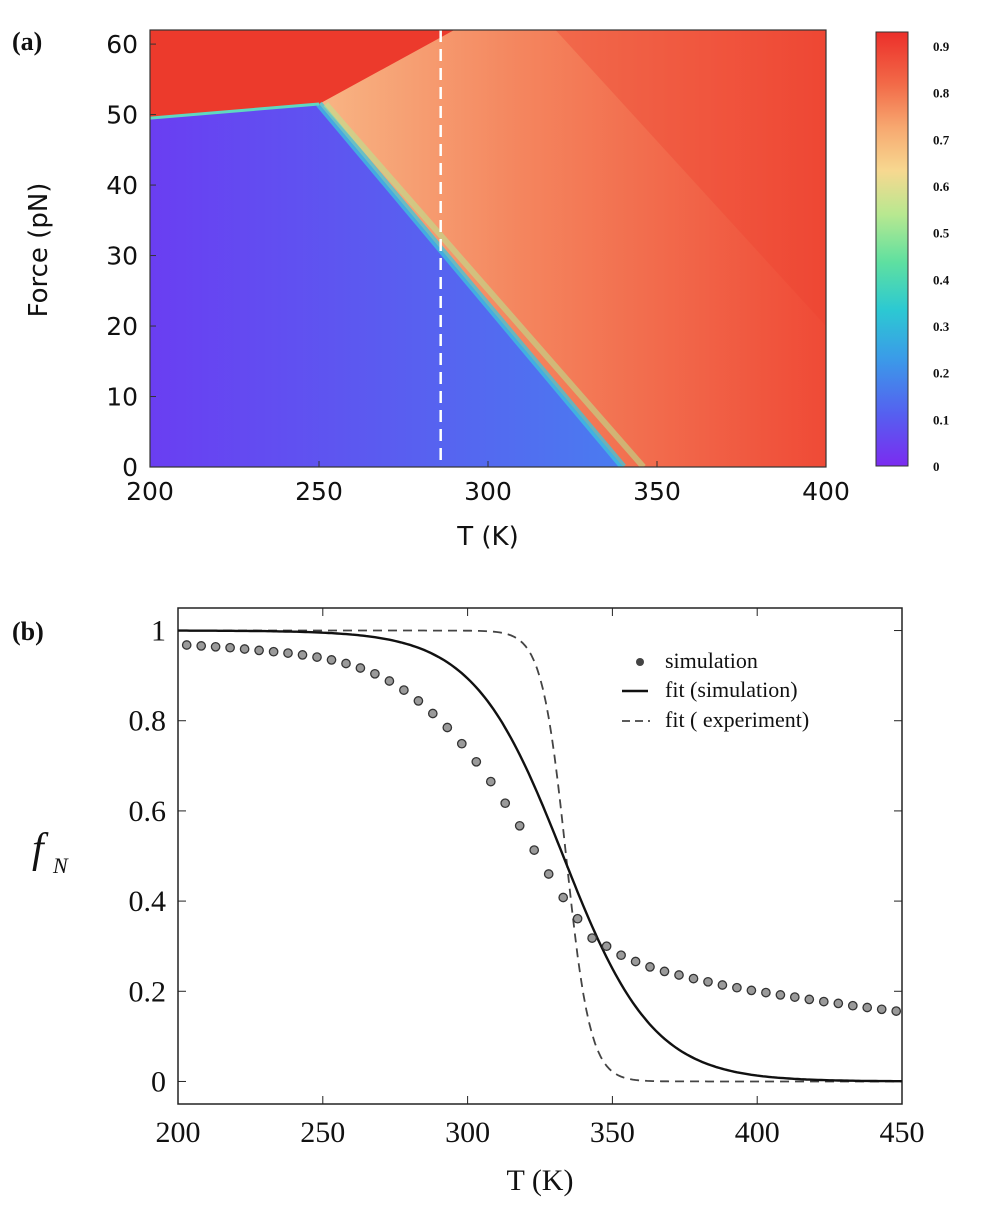 The width and height of the screenshot is (981, 1206). Describe the element at coordinates (122, 44) in the screenshot. I see `y-tick-label: 60` at that location.